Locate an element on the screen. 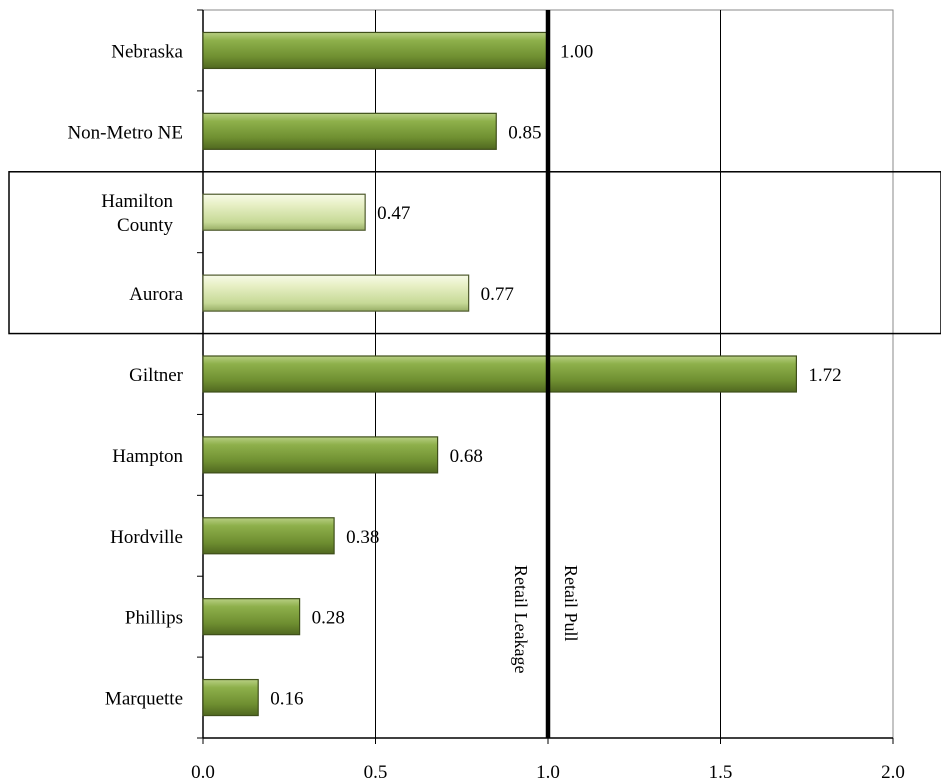 This screenshot has height=781, width=941. category-label: Marquette is located at coordinates (144, 699).